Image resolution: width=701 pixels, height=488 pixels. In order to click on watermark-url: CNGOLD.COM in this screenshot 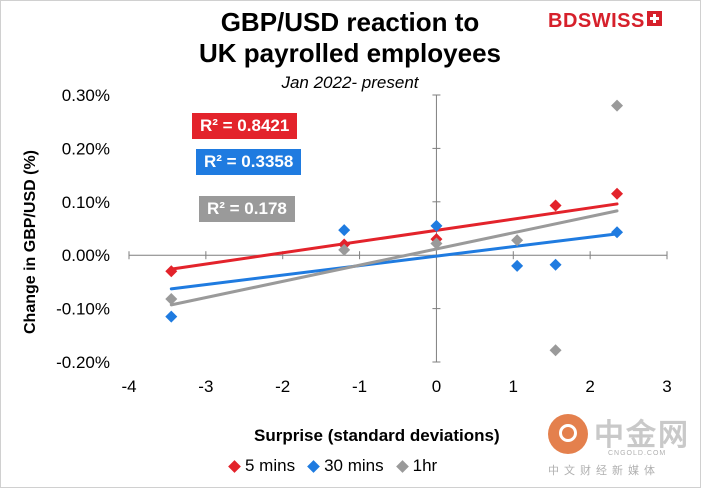, I will do `click(637, 453)`.